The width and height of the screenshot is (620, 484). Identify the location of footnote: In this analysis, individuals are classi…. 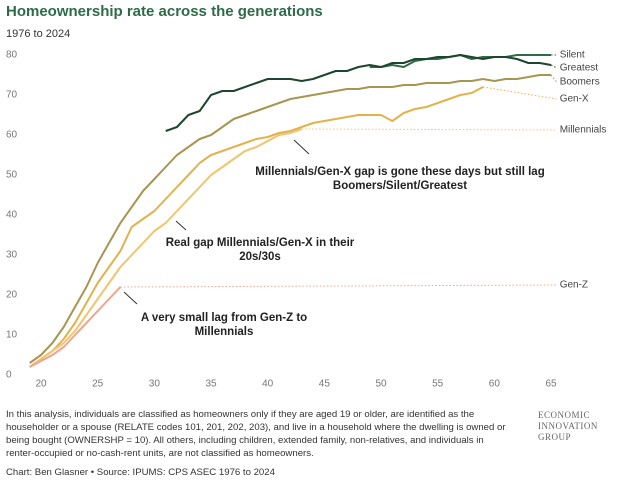
(256, 434).